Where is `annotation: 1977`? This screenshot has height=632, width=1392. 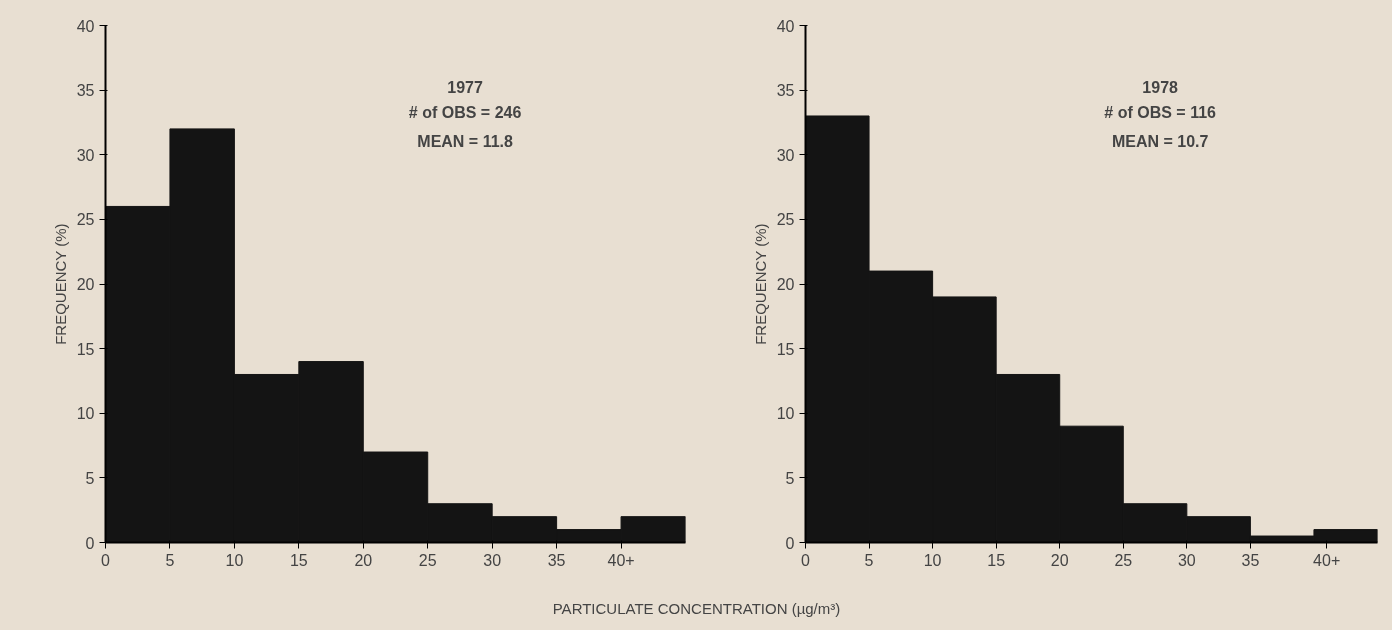
annotation: 1977 is located at coordinates (465, 87).